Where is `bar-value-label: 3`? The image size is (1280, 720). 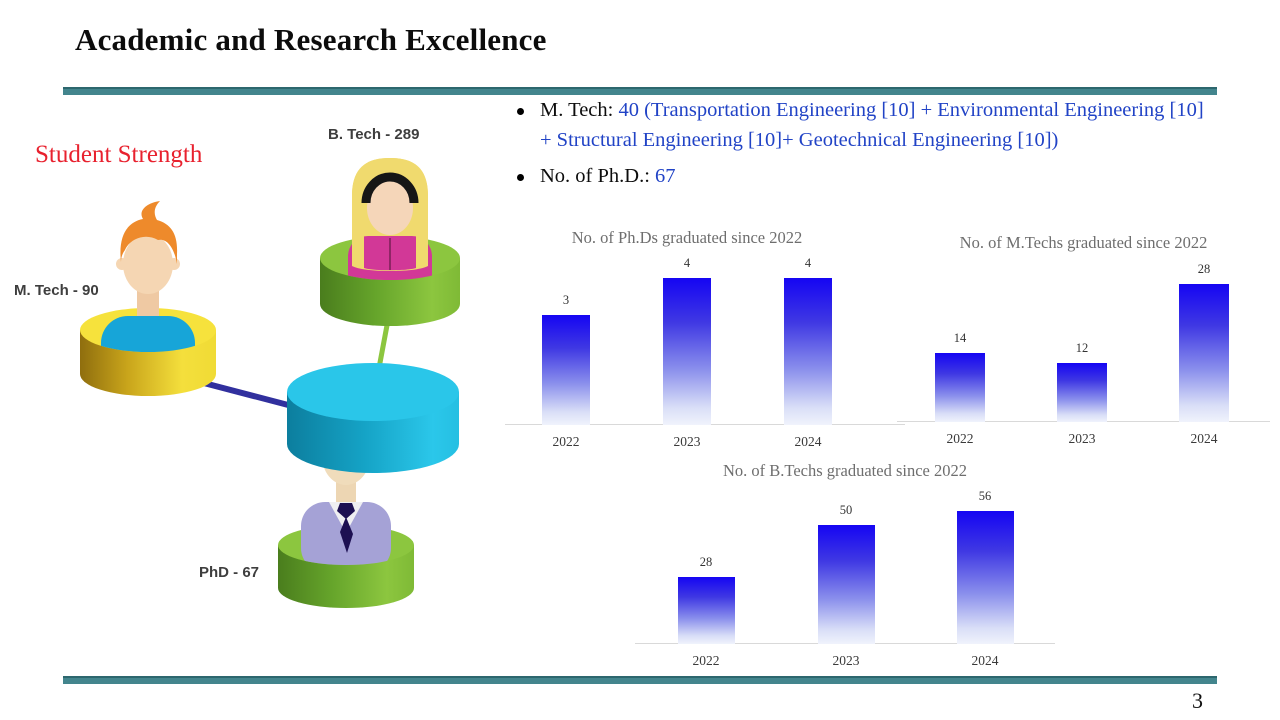 bar-value-label: 3 is located at coordinates (566, 300).